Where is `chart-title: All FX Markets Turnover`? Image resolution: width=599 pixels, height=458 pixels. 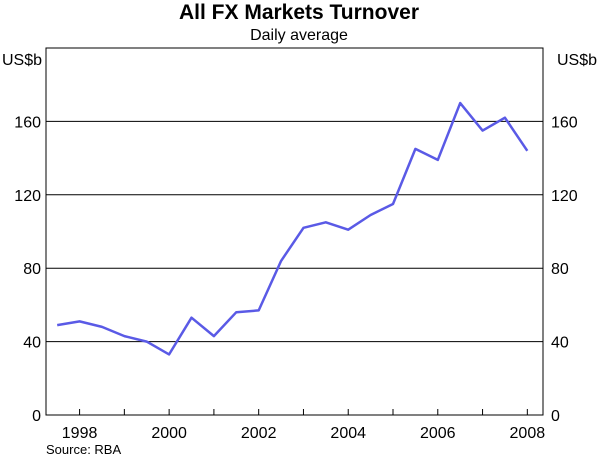
chart-title: All FX Markets Turnover is located at coordinates (299, 12).